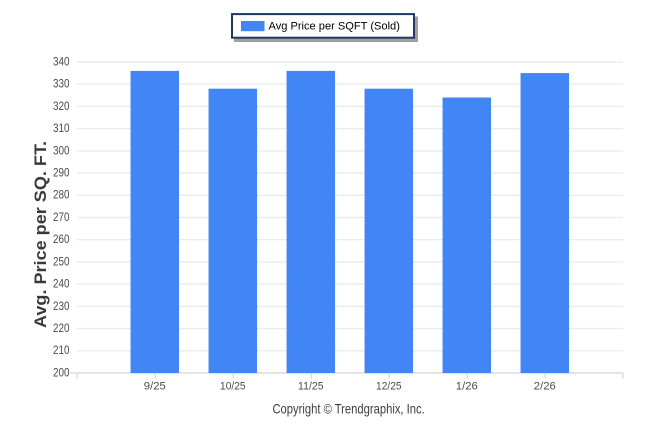 This screenshot has width=646, height=434. I want to click on svg-text: 210, so click(61, 350).